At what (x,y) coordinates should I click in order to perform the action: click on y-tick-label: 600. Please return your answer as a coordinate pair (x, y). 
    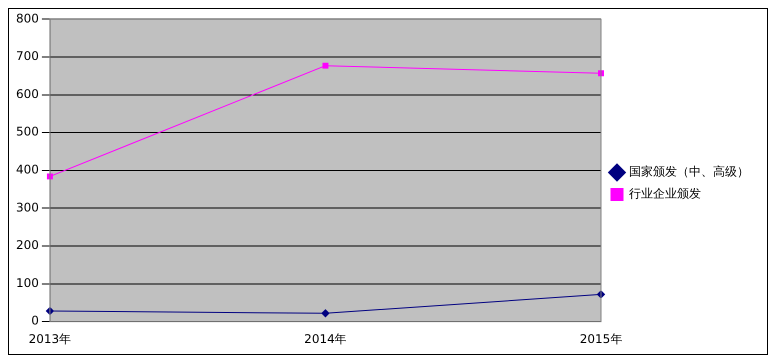
    Looking at the image, I should click on (27, 93).